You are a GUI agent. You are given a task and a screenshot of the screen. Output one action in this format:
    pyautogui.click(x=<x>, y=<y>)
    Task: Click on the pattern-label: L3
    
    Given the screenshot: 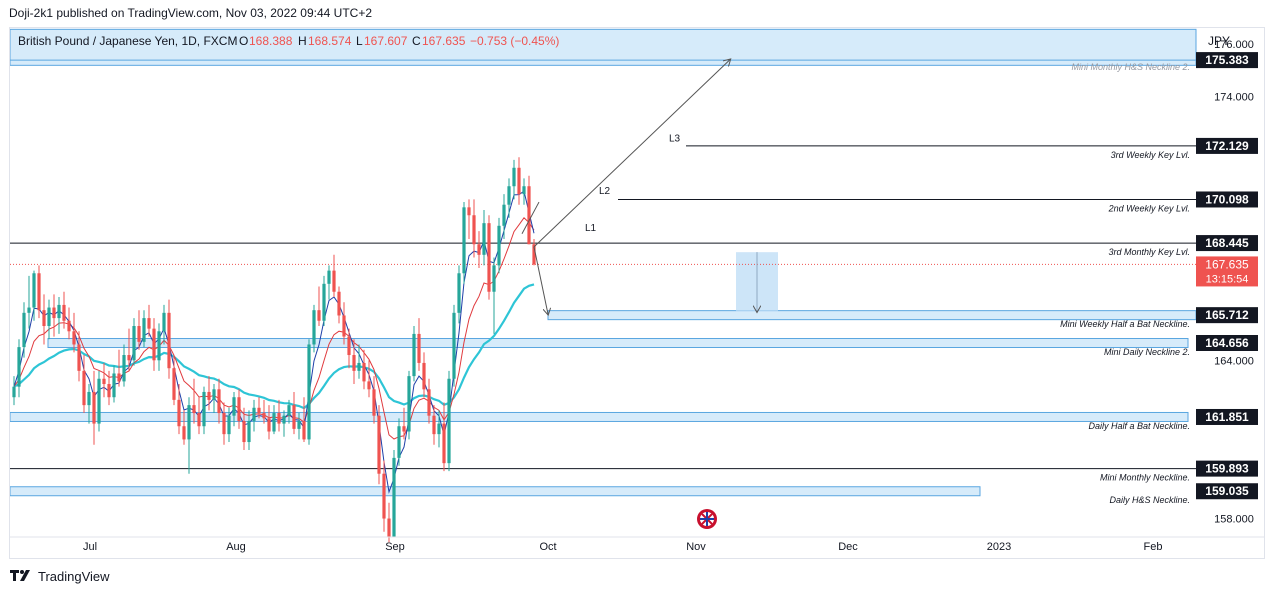 What is the action you would take?
    pyautogui.click(x=675, y=138)
    